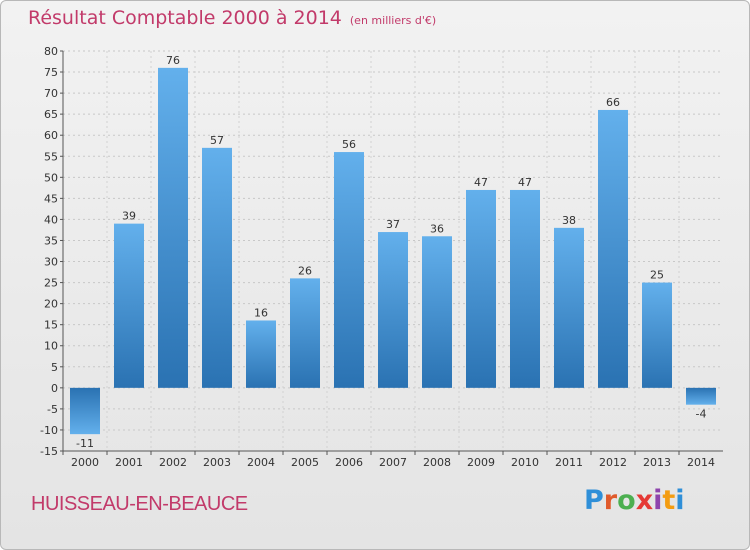  What do you see at coordinates (613, 102) in the screenshot?
I see `bar-value-label: 66` at bounding box center [613, 102].